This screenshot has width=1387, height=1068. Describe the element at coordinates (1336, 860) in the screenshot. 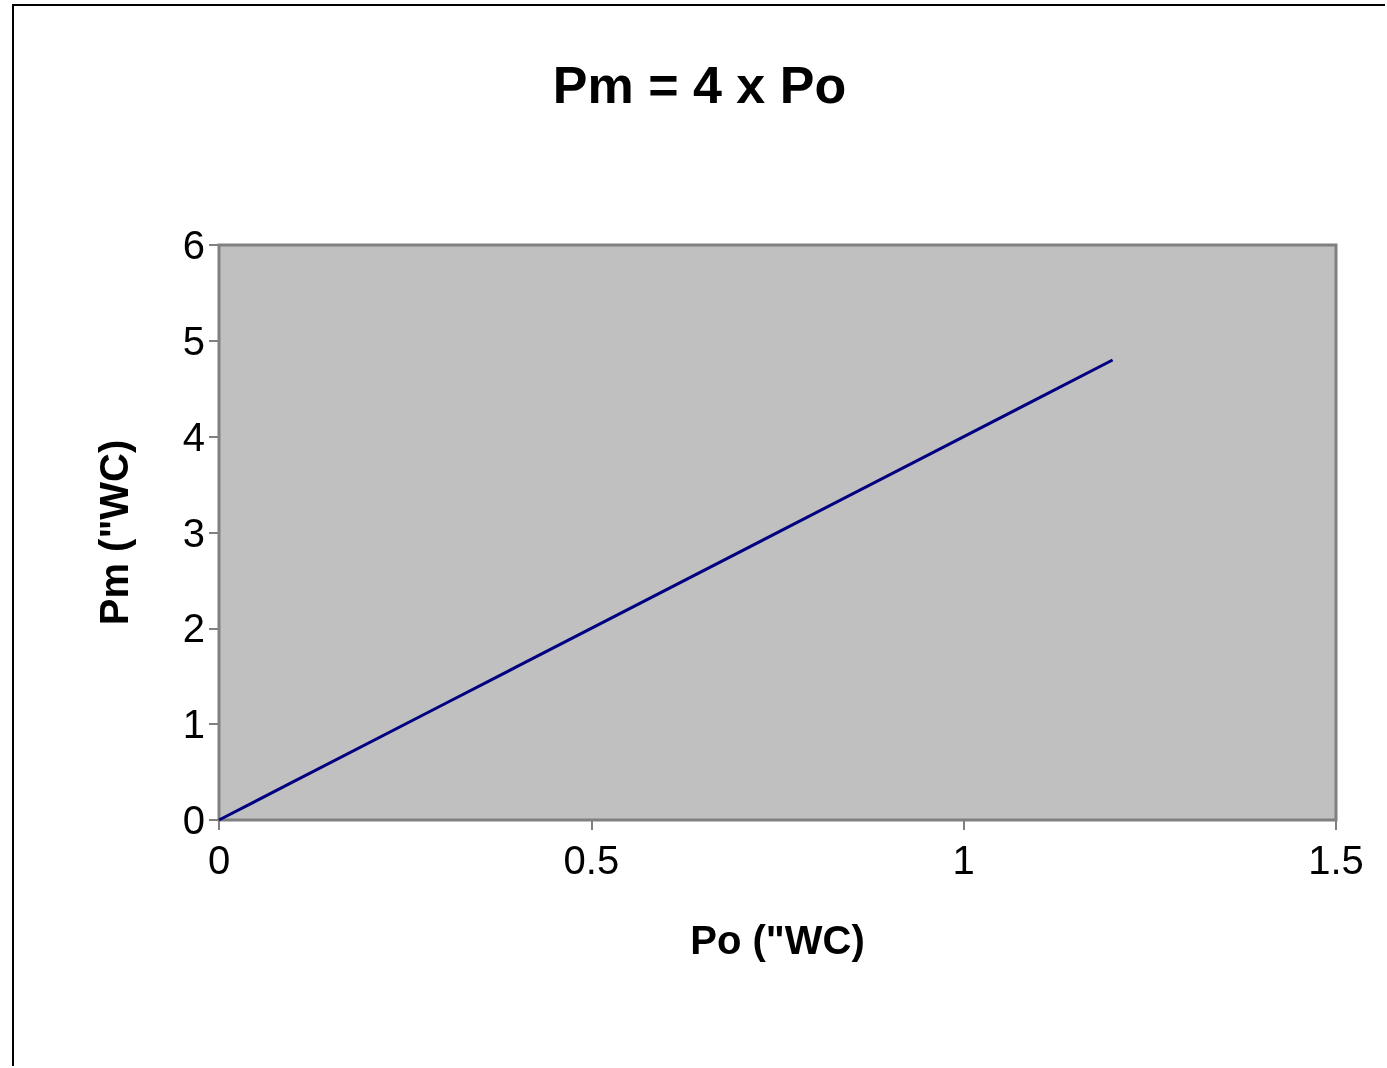

I see `x-tick-label: 1.5` at that location.